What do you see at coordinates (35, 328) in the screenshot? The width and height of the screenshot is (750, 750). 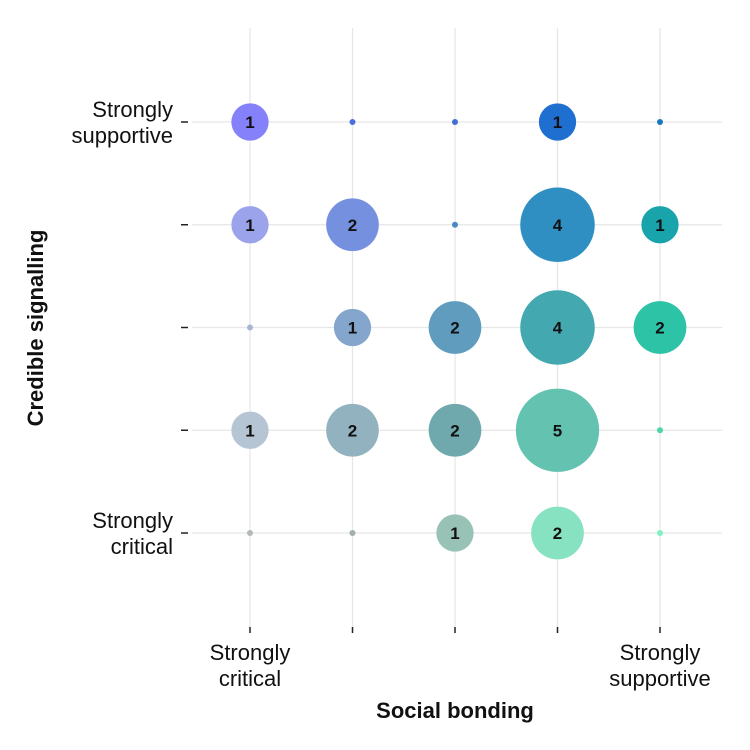 I see `y-axis-title: Credible signalling` at bounding box center [35, 328].